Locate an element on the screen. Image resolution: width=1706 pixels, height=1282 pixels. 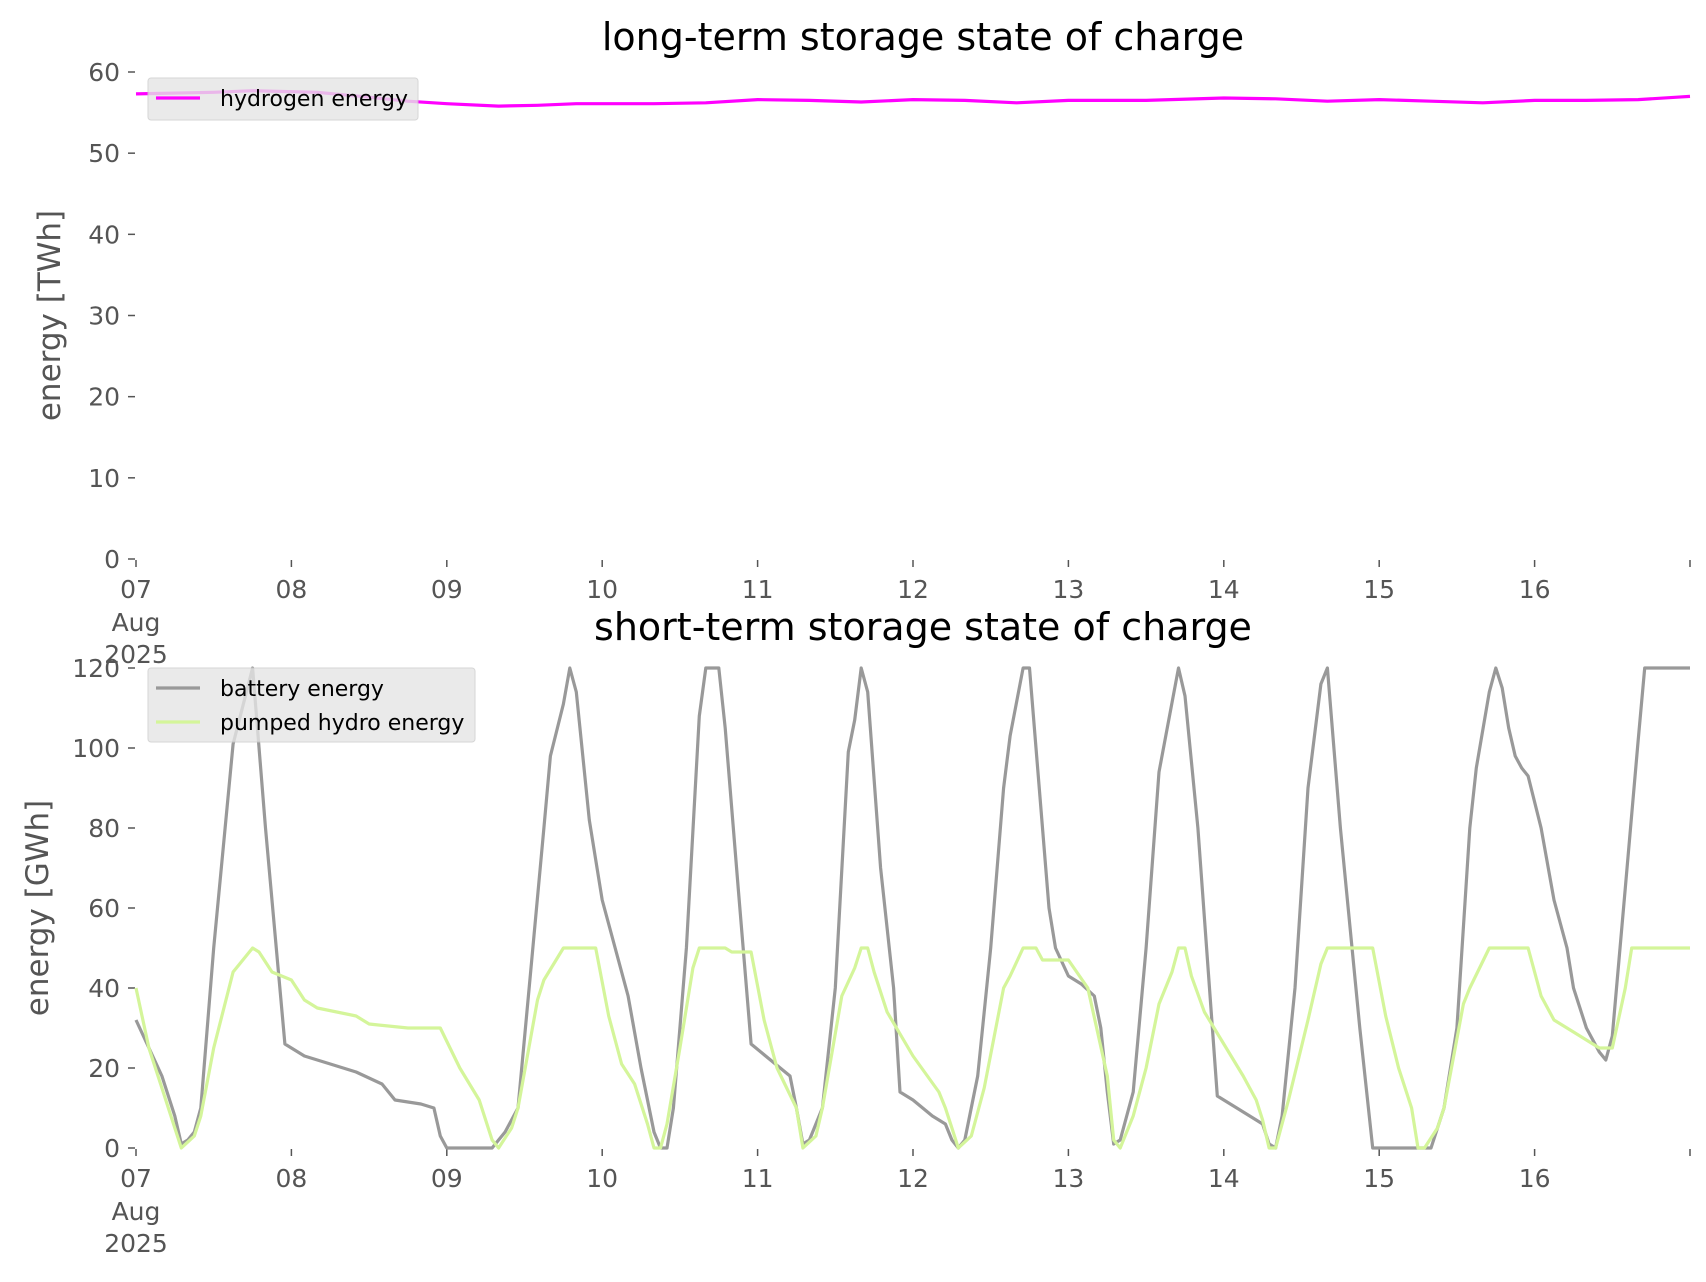
legend-label: battery energy is located at coordinates (302, 689).